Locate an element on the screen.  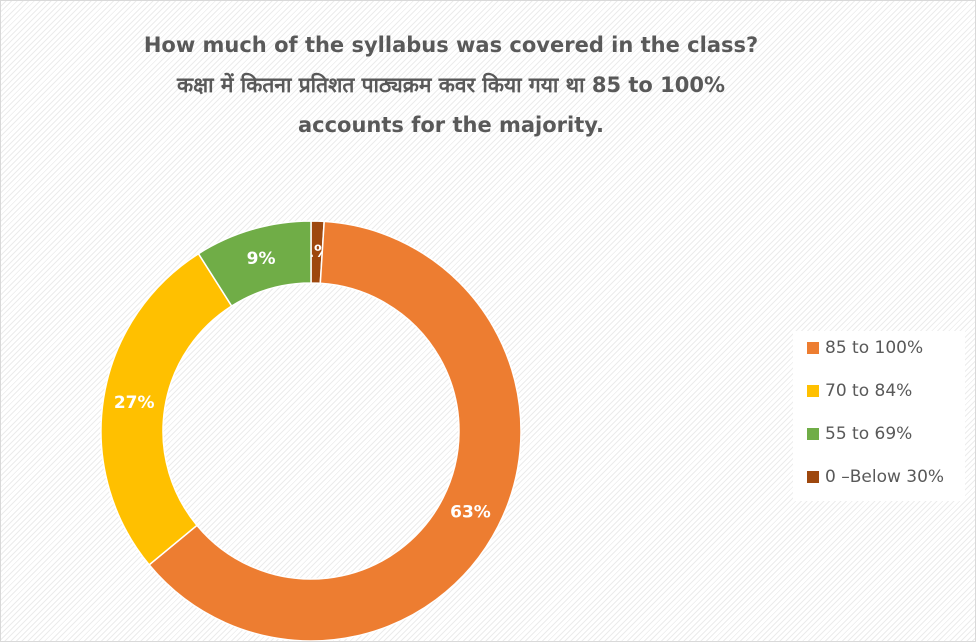
legend-label: 0 –Below 30% is located at coordinates (884, 477).